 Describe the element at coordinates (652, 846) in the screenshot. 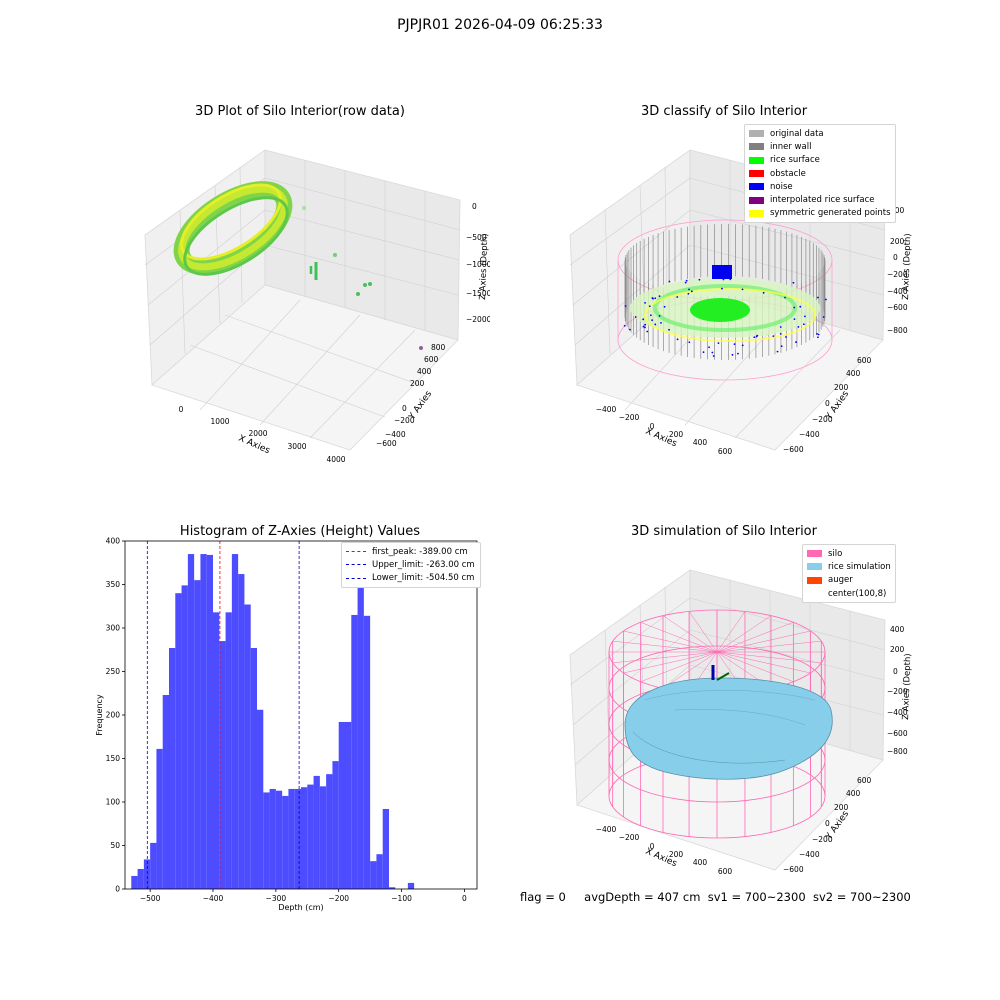

I see `p4-xtick: 0` at that location.